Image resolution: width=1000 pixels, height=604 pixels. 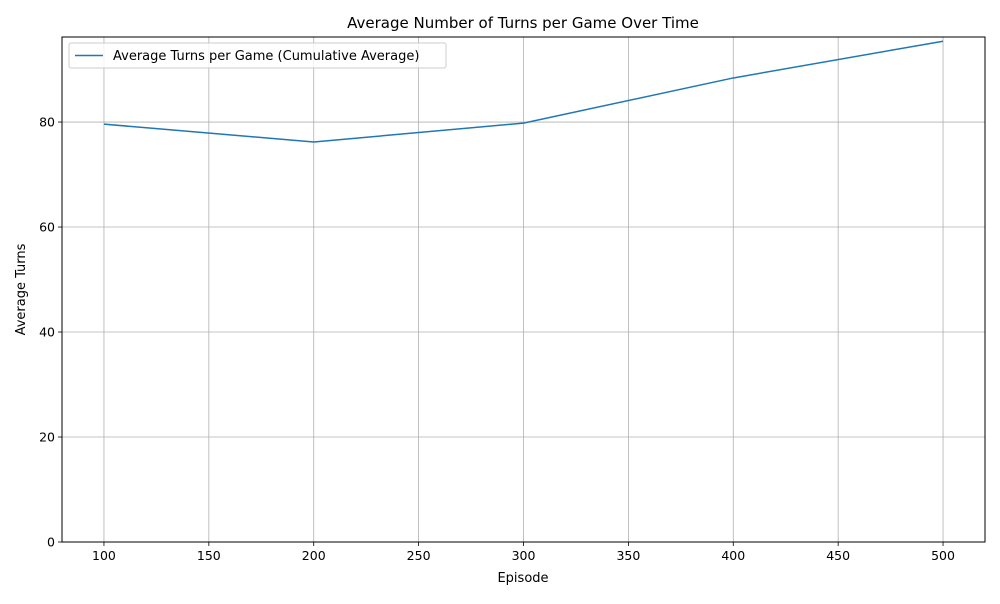 What do you see at coordinates (943, 555) in the screenshot?
I see `x-tick-label: 500` at bounding box center [943, 555].